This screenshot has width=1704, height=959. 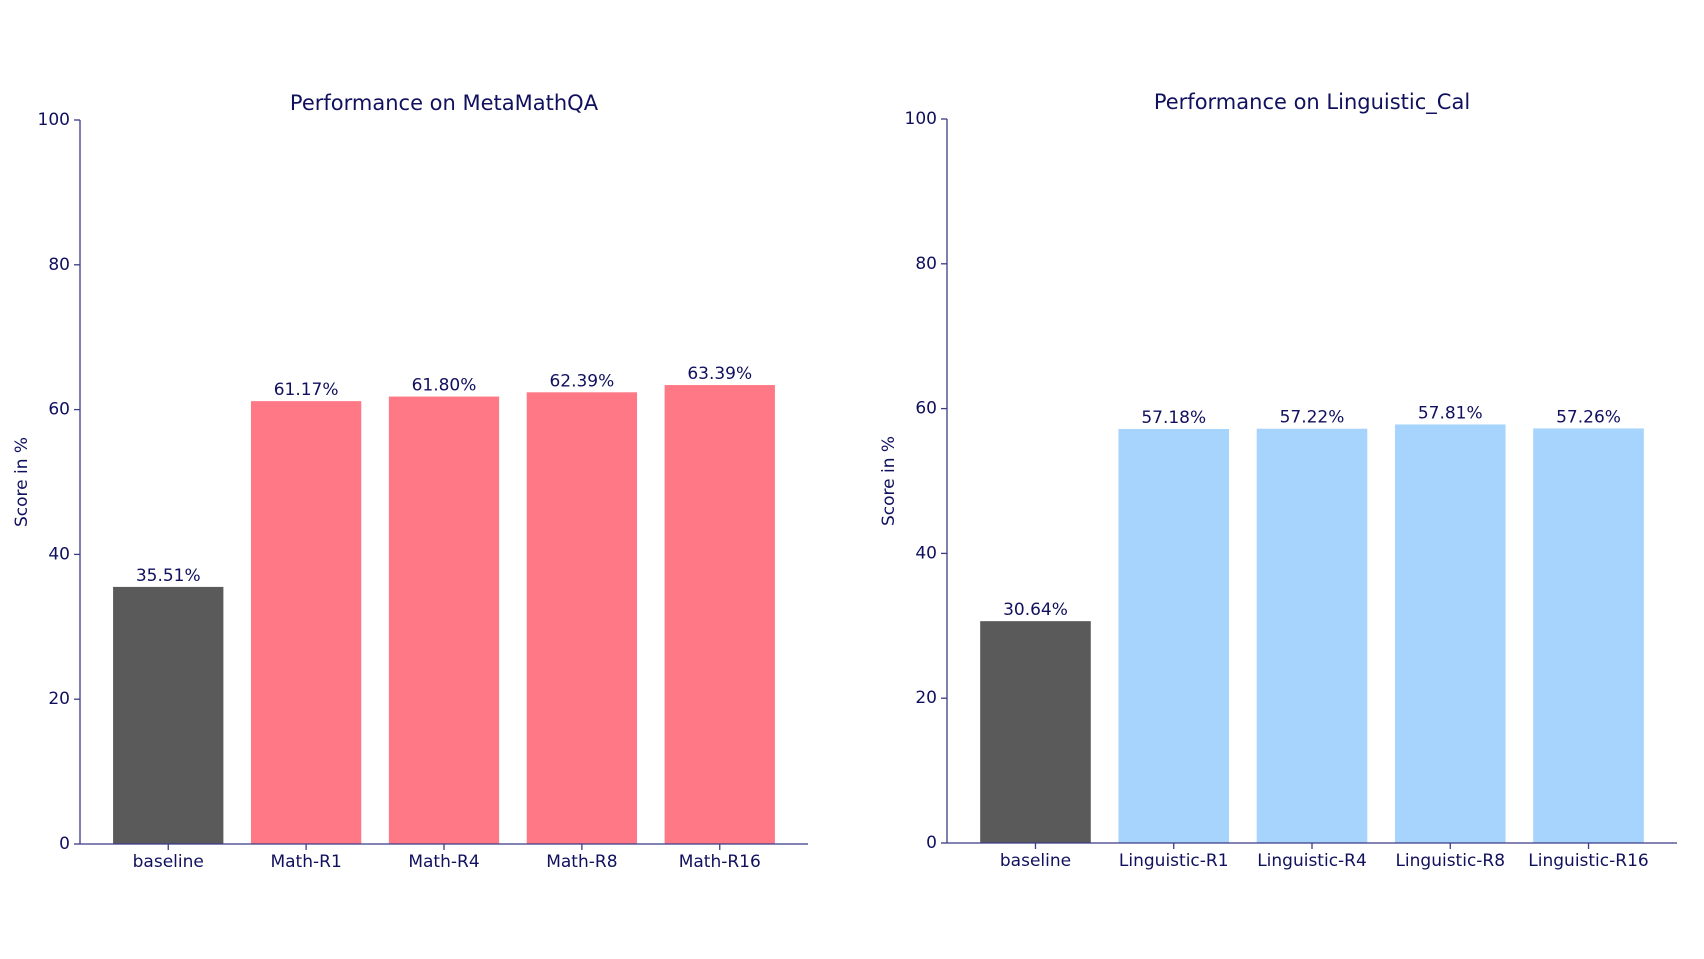 I want to click on chart-title: Performance on Linguistic_Cal, so click(x=1312, y=102).